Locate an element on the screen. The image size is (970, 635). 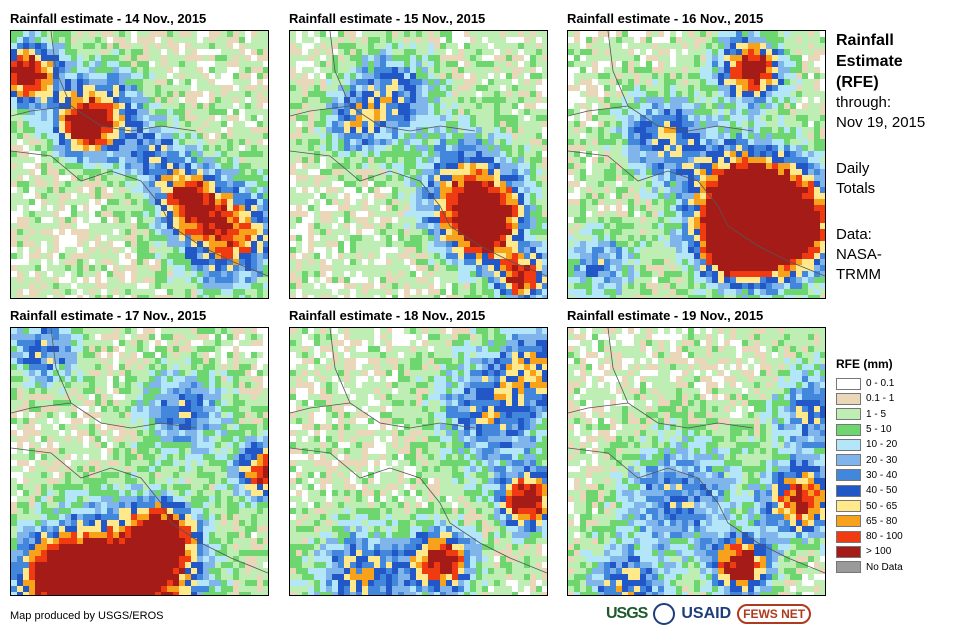
rainfall-map-19nov is located at coordinates (696, 461).